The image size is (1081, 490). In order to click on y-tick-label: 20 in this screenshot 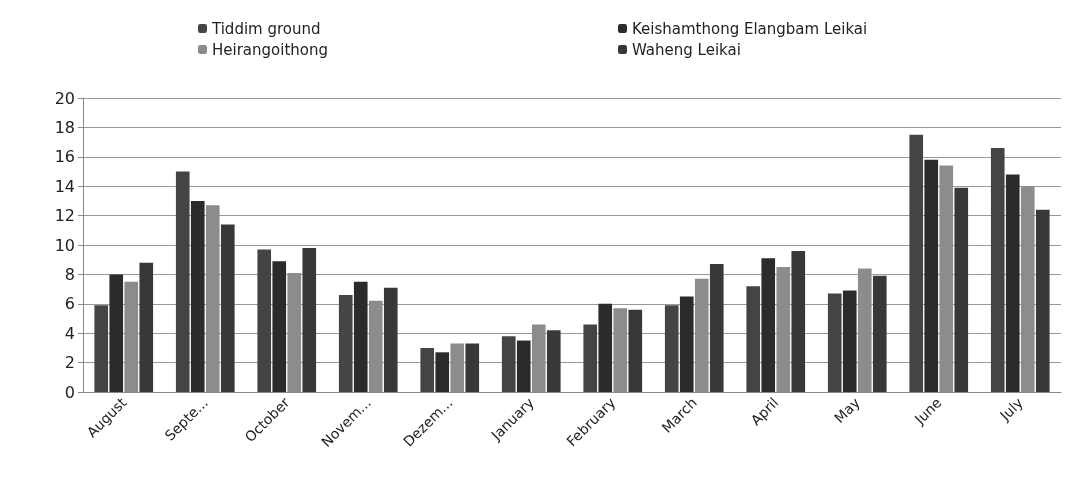, I will do `click(64, 98)`.